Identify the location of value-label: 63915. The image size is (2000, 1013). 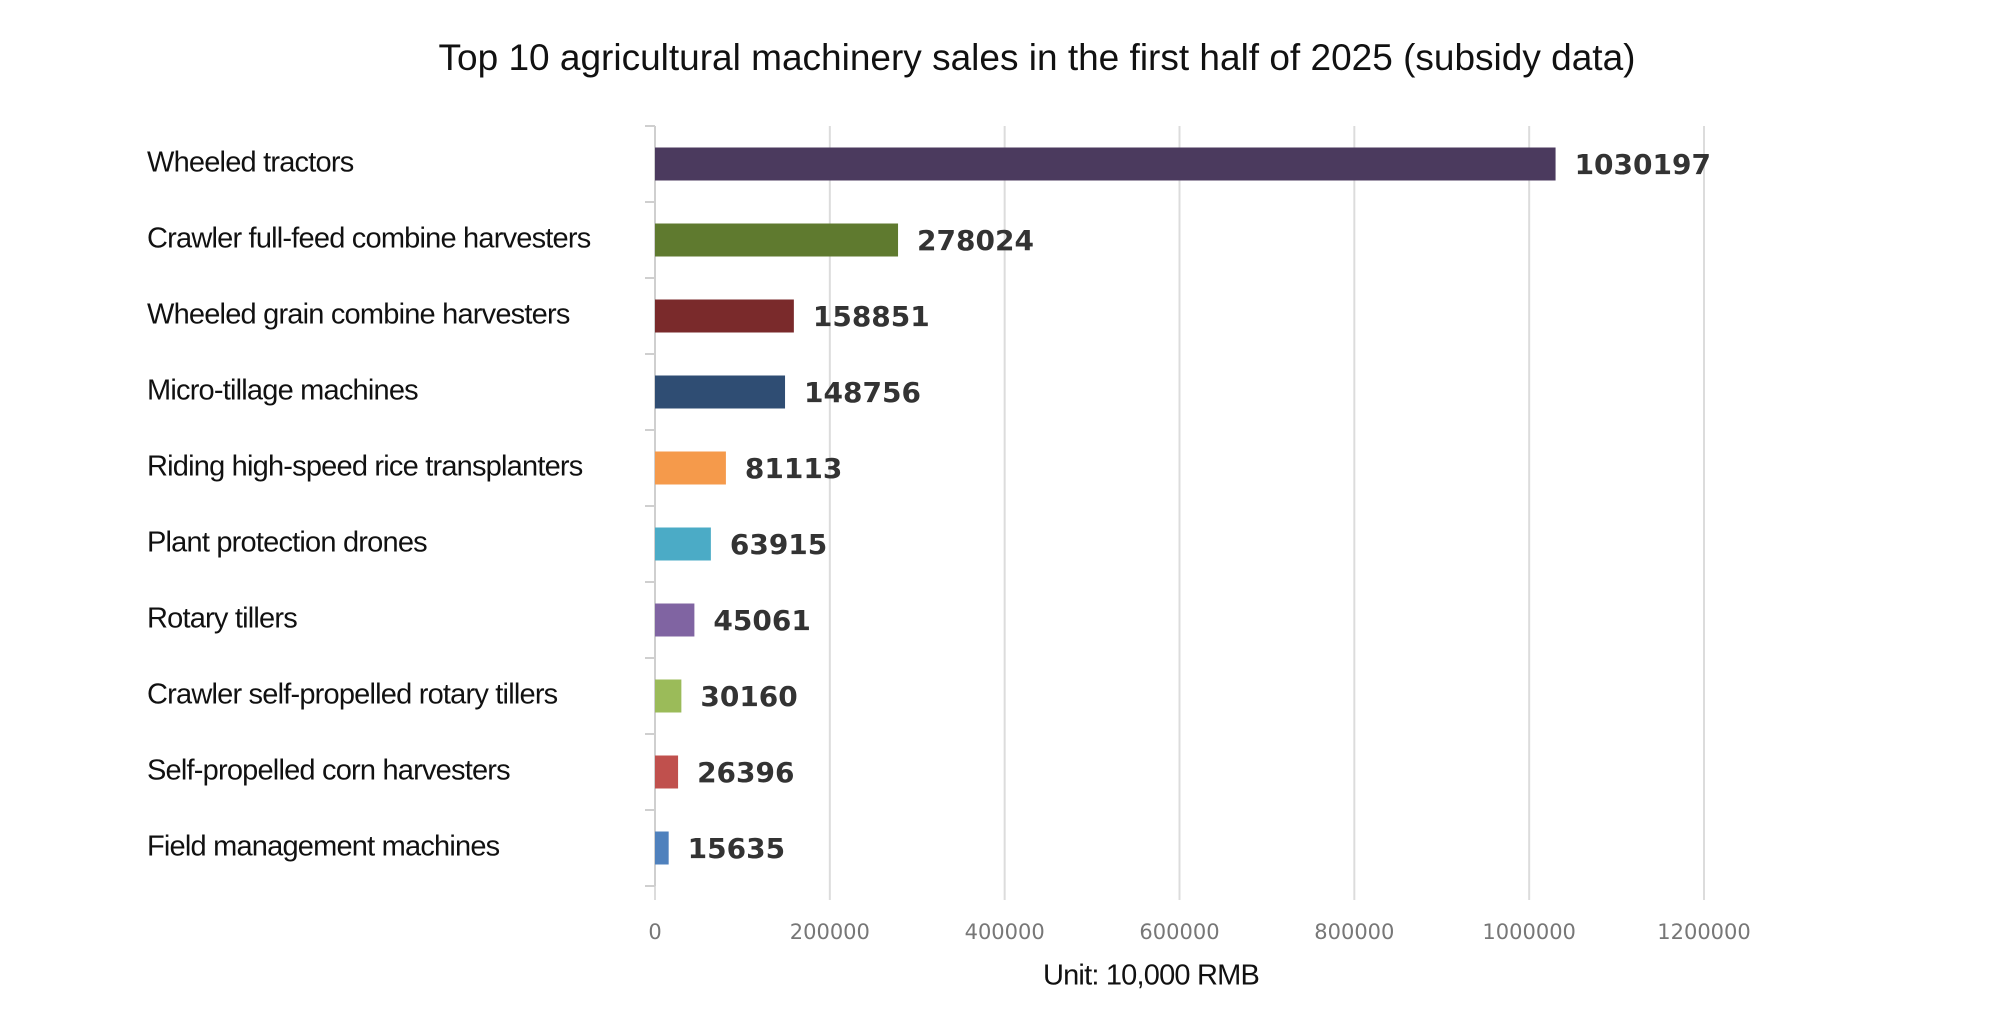
(778, 544).